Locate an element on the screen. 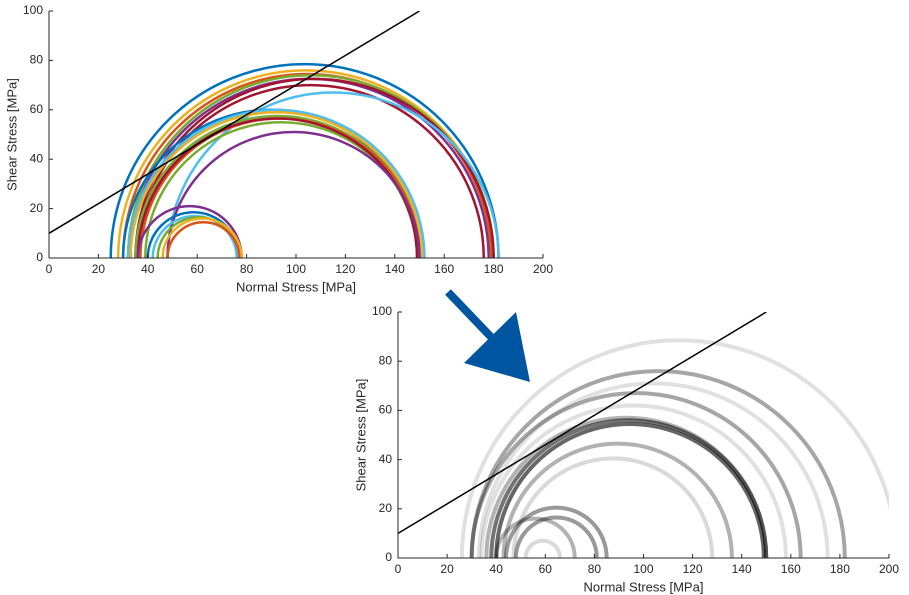 The width and height of the screenshot is (909, 595). arrow-shaft is located at coordinates (470, 315).